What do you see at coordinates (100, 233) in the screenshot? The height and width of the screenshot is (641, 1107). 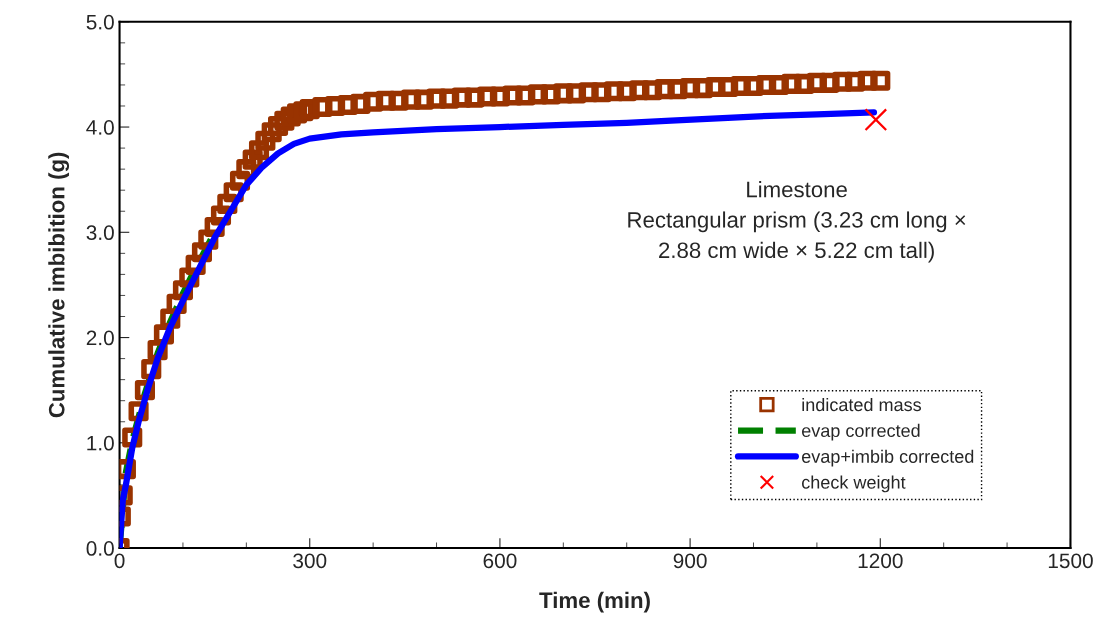 I see `y-tick-label: 3.0` at bounding box center [100, 233].